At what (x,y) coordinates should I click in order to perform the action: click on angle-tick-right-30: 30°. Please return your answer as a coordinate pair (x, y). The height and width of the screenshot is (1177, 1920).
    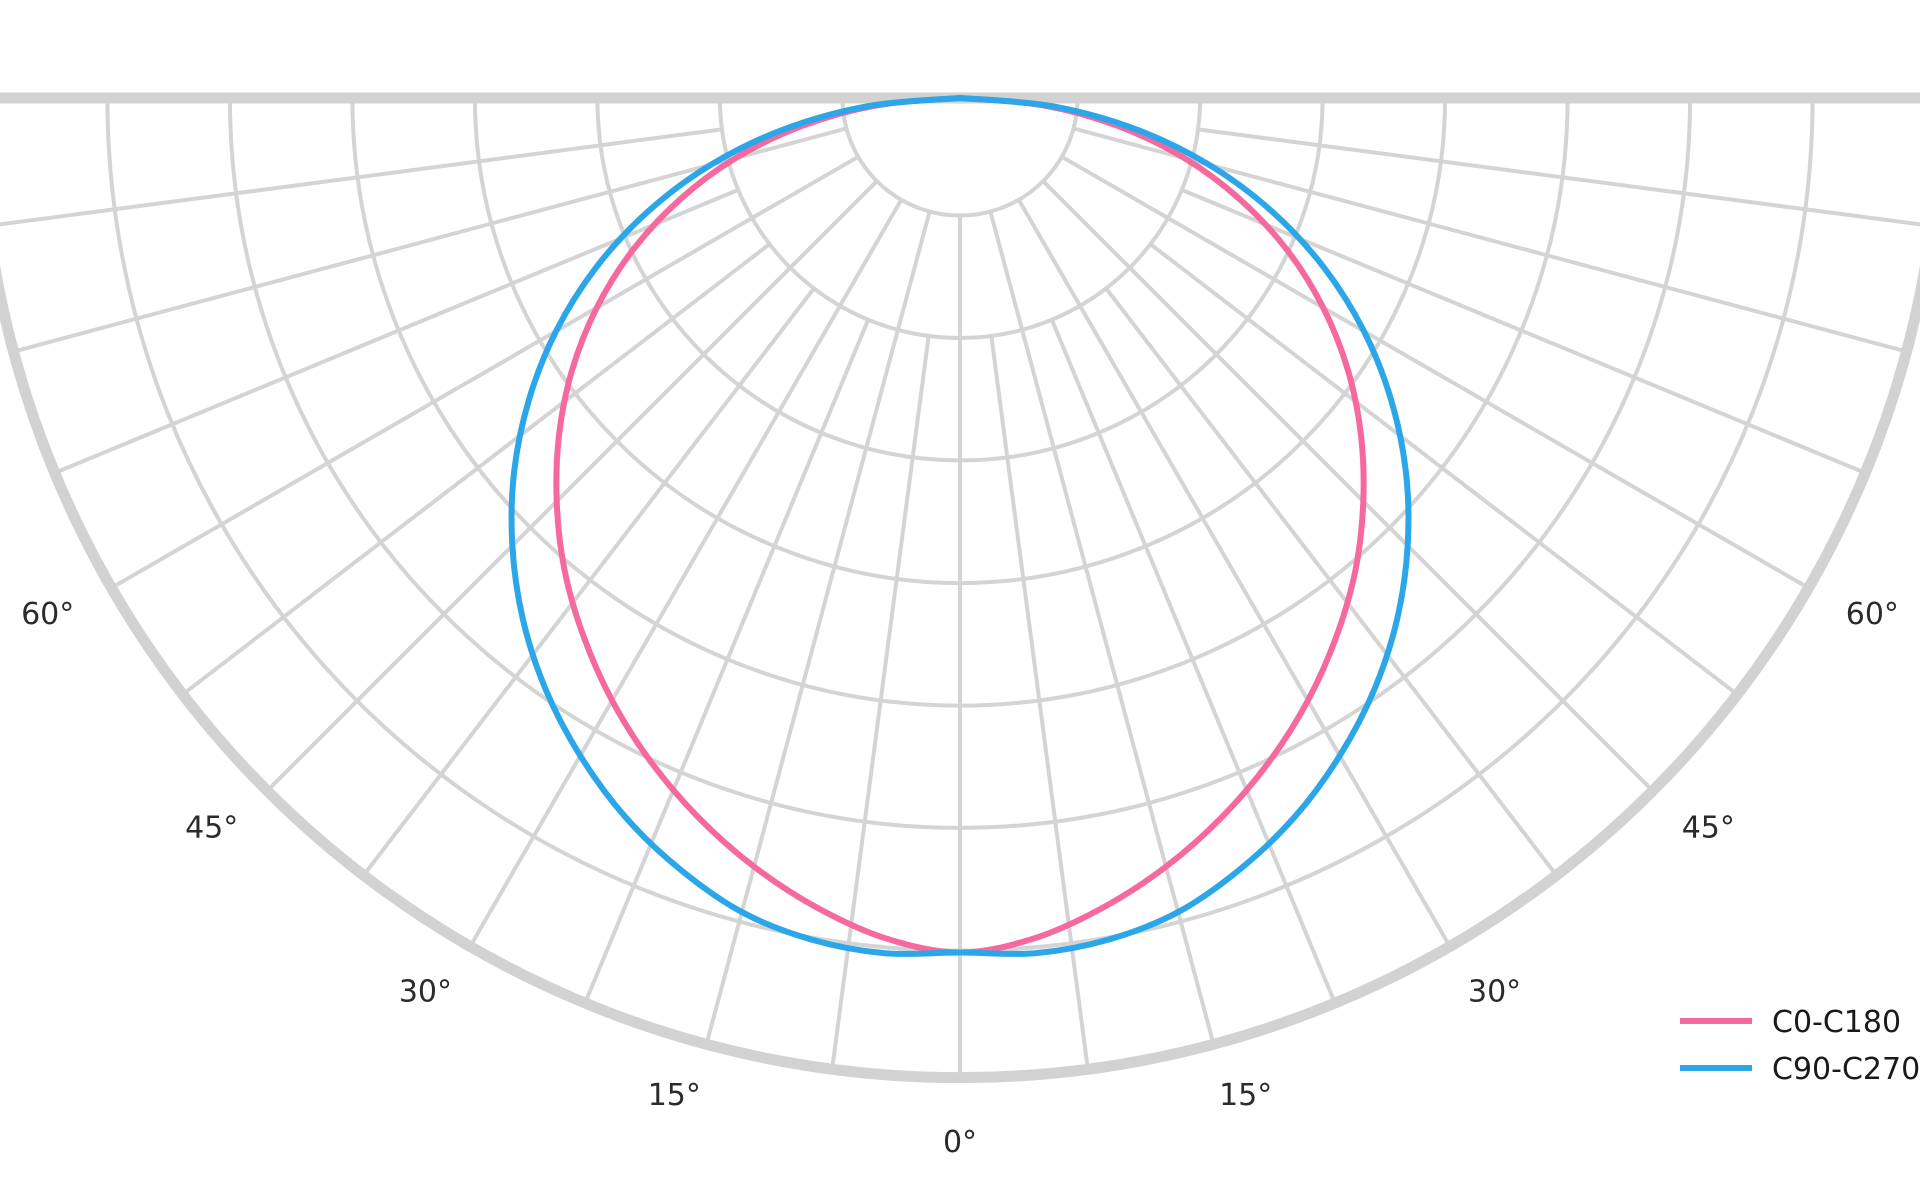
    Looking at the image, I should click on (1494, 992).